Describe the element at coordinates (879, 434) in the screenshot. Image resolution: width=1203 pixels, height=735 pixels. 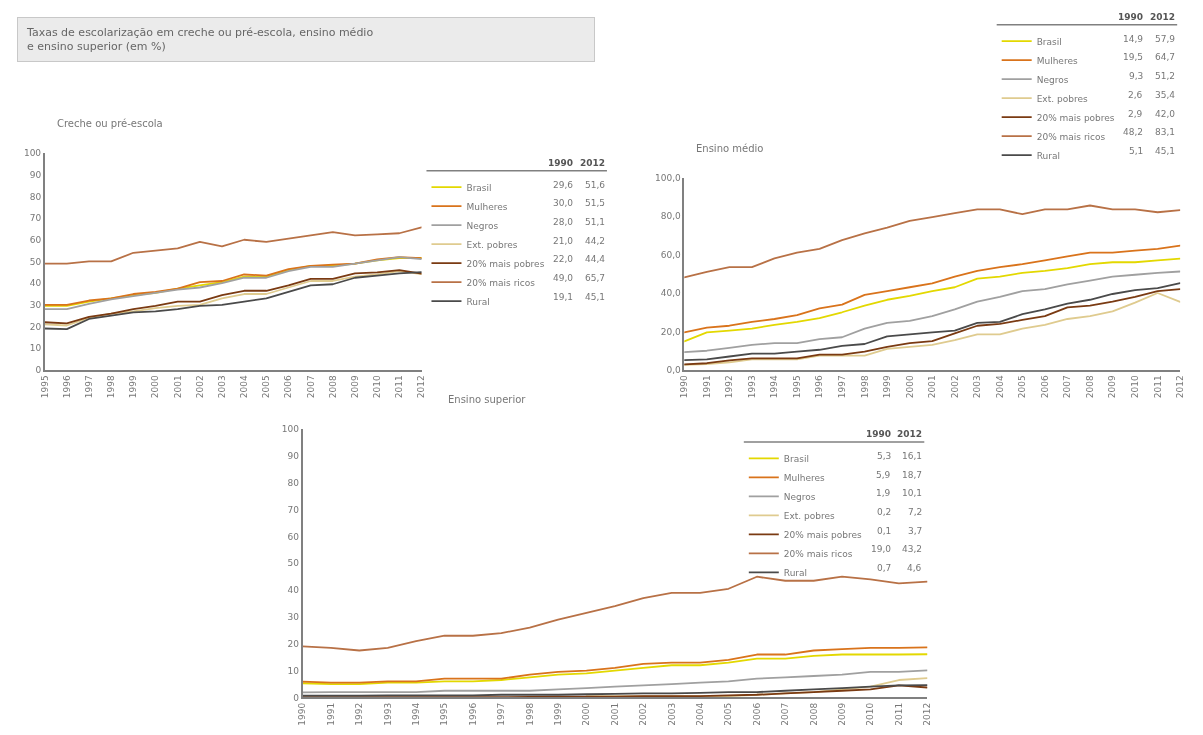
I see `annotation: 1990` at that location.